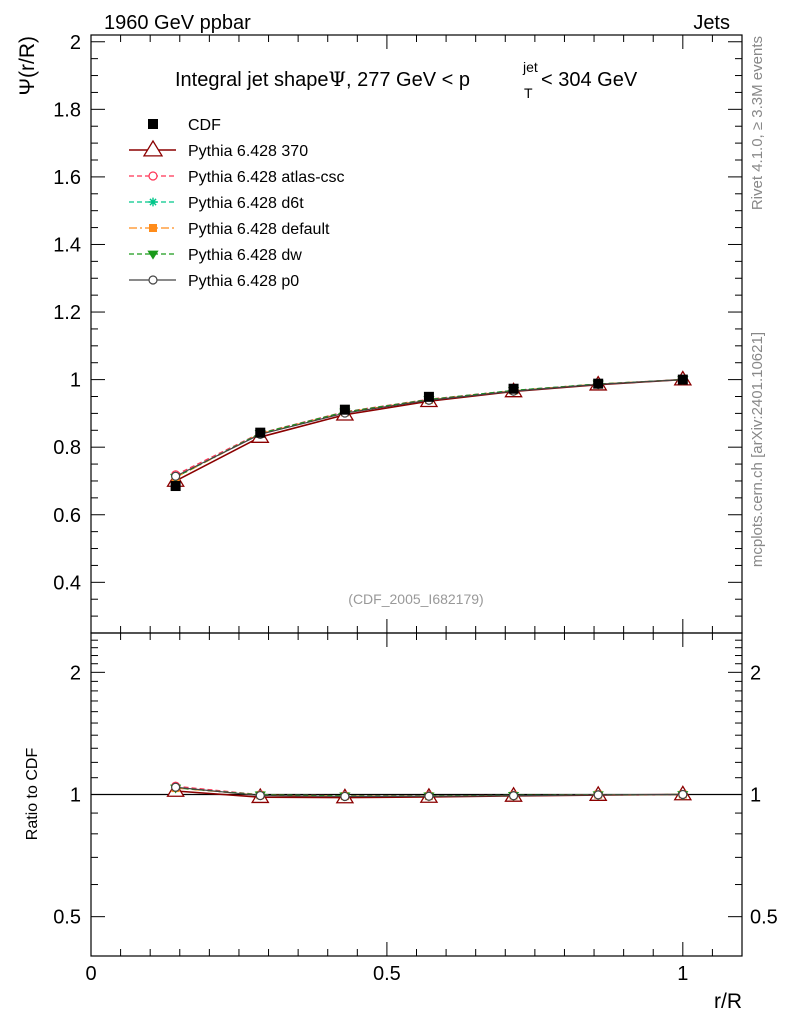  Describe the element at coordinates (67, 245) in the screenshot. I see `main-ytick-label: 1.4` at that location.